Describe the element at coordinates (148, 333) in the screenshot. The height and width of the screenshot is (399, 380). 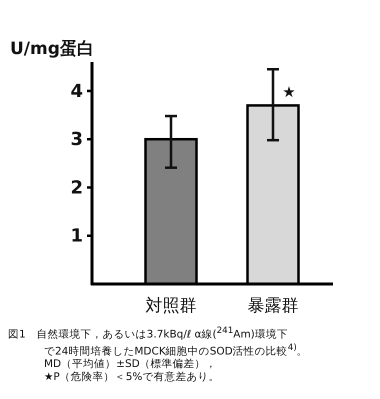
I see `caption: 図1 自然環境下，あるいは3.7kBq/ℓ α線($^{241}$Am)環境下` at that location.